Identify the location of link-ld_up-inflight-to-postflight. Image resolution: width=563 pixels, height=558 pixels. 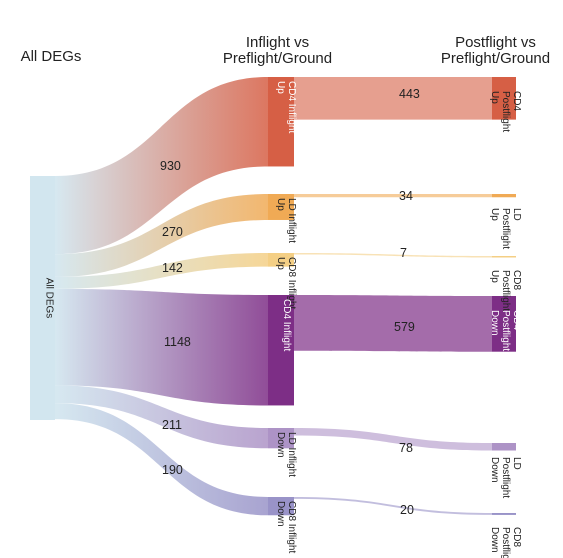
(393, 196).